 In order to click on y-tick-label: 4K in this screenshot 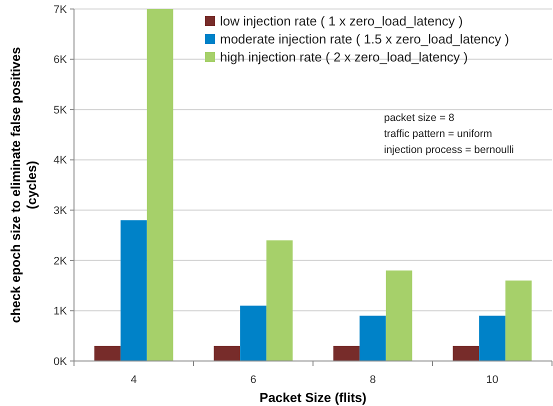, I will do `click(61, 160)`.